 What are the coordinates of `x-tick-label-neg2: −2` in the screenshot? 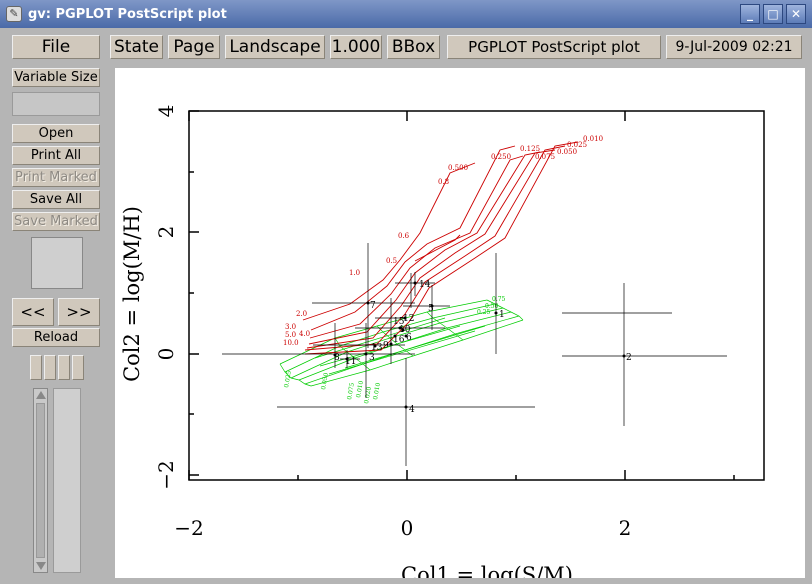 It's located at (188, 528).